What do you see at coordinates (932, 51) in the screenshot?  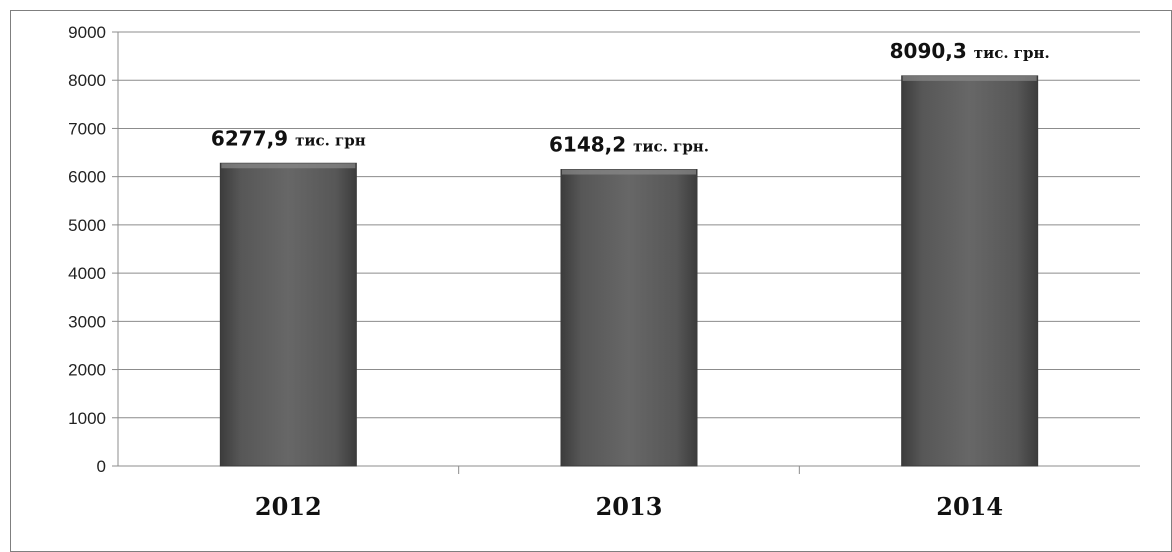 I see `data-label-number: 8090,3` at bounding box center [932, 51].